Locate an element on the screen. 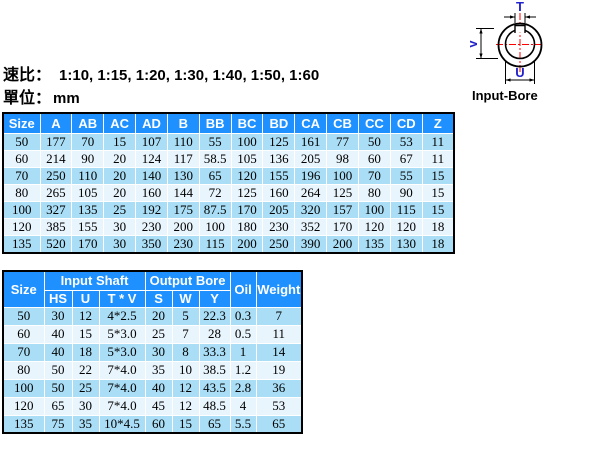 The image size is (600, 456). dimension-table-cell: 72 is located at coordinates (215, 192).